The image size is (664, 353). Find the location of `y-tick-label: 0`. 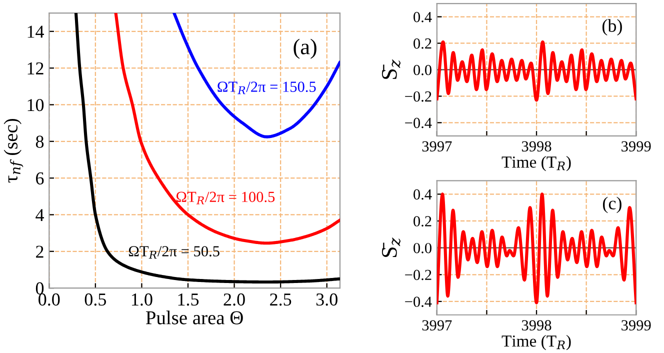

y-tick-label: 0 is located at coordinates (40, 288).